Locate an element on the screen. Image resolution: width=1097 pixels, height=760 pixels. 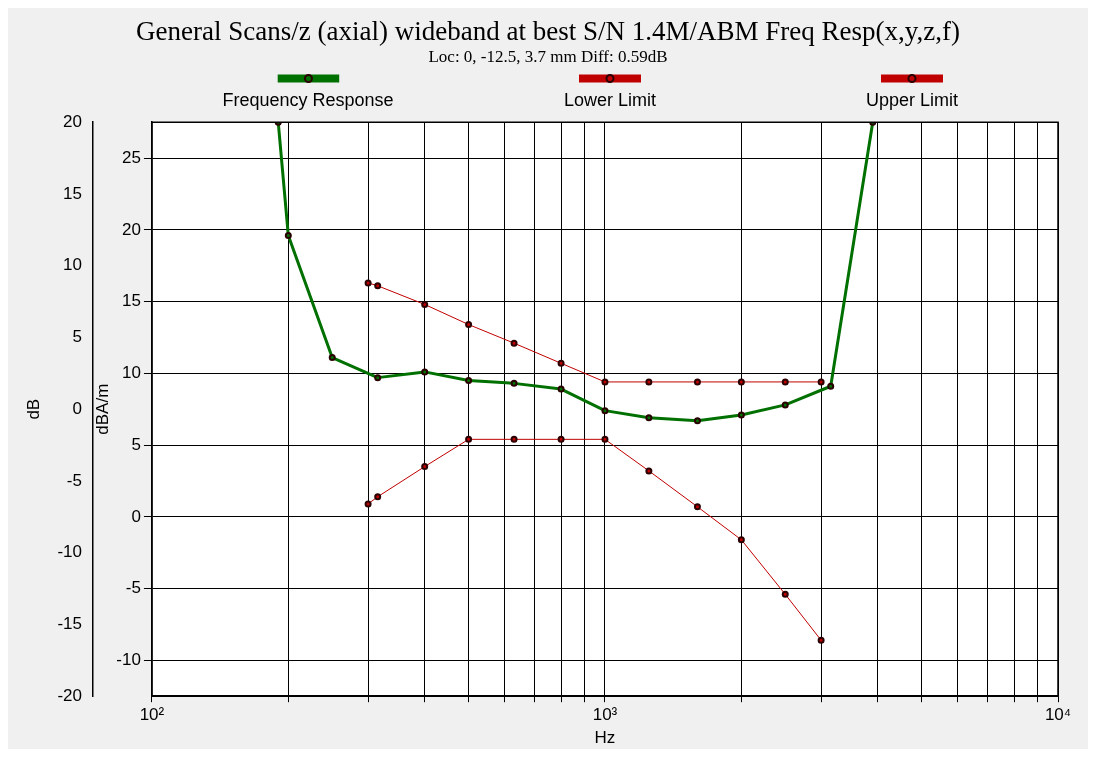
y2-axis-title: dB is located at coordinates (33, 409).